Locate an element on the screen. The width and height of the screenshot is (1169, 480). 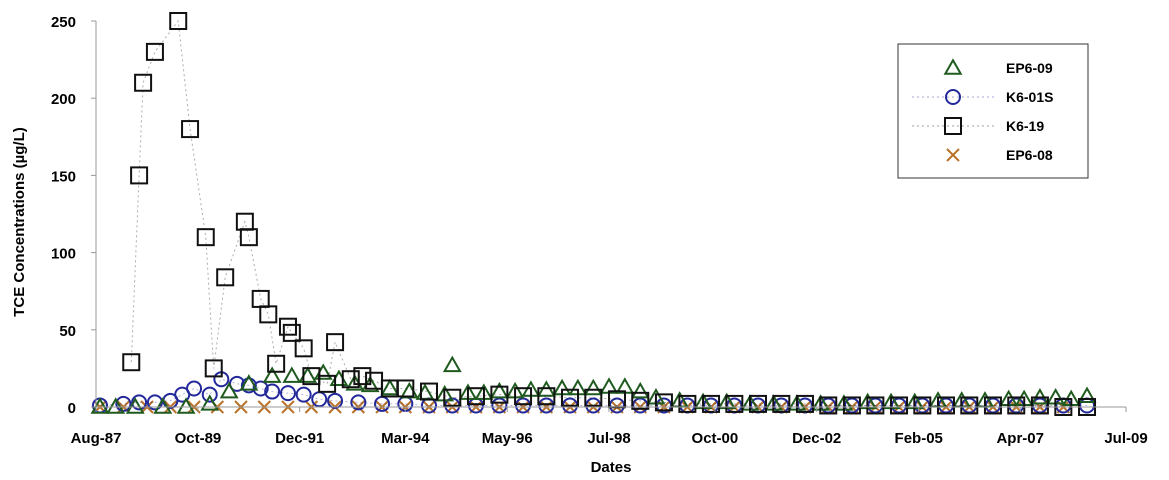
legend-item: EP6-08 is located at coordinates (999, 155).